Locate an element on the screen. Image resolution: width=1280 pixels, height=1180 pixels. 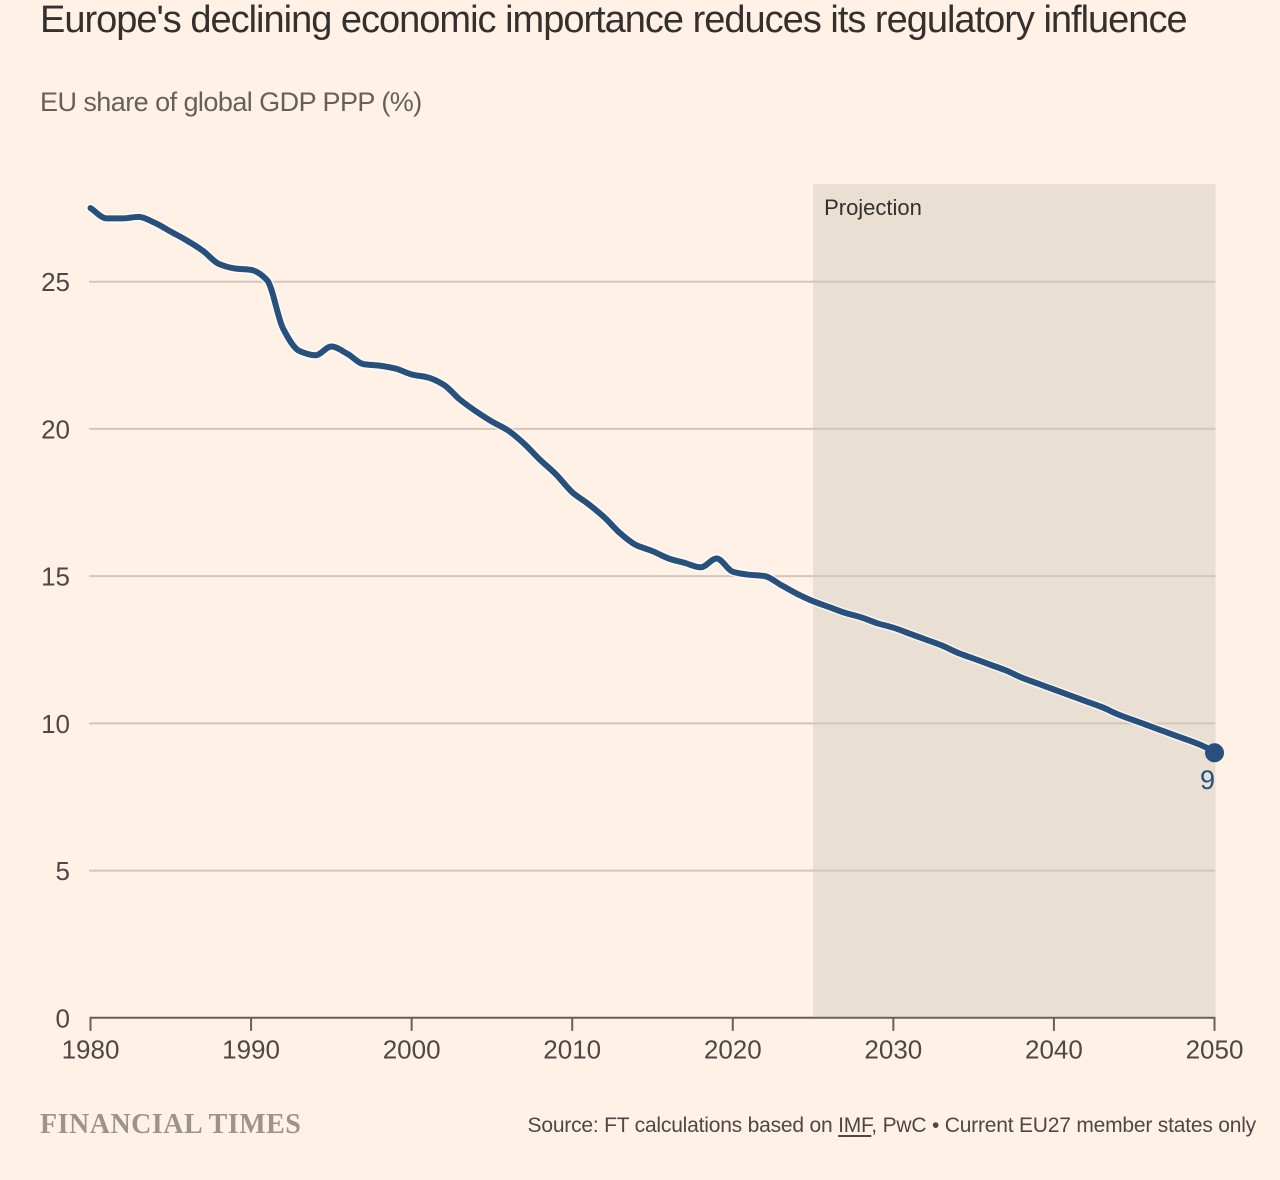
source-prefix: Source: FT calculations based on is located at coordinates (683, 1125).